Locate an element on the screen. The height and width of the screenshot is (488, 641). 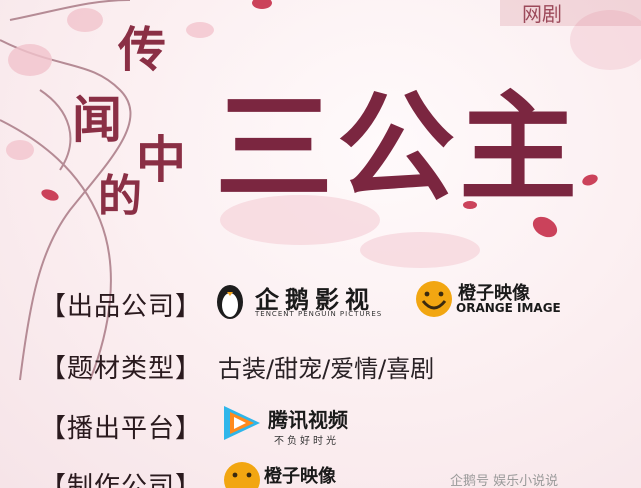
tencent-penguin-en: TENCENT PENGUIN PICTURES is located at coordinates (319, 314).